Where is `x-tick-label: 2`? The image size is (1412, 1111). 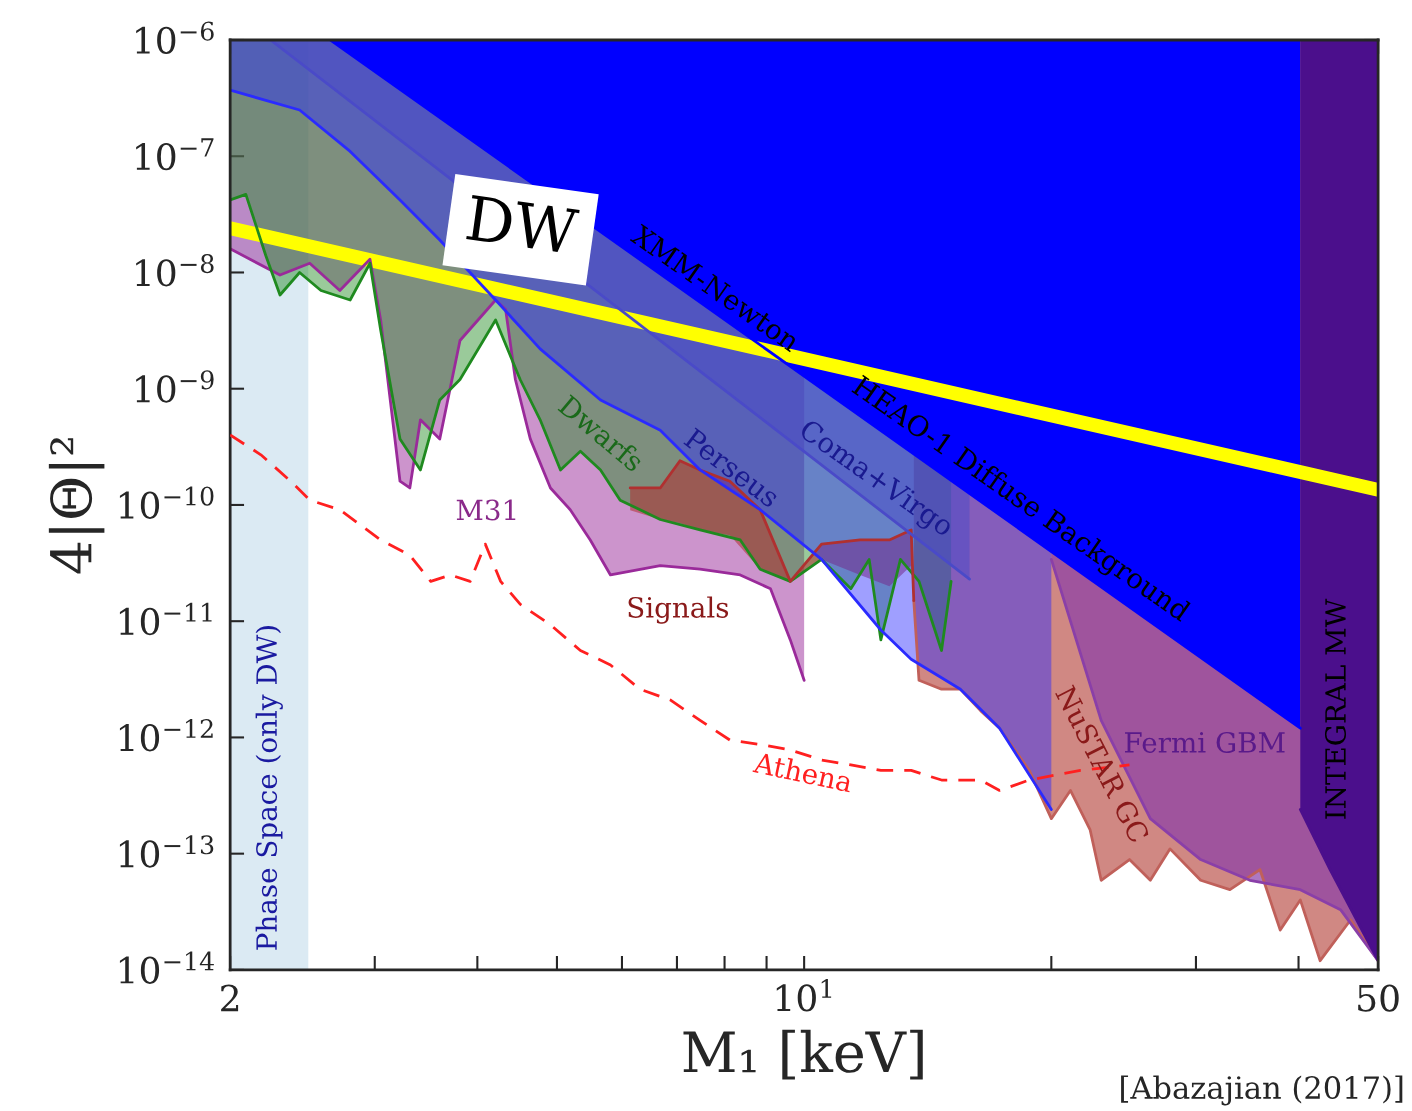 x-tick-label: 2 is located at coordinates (230, 998).